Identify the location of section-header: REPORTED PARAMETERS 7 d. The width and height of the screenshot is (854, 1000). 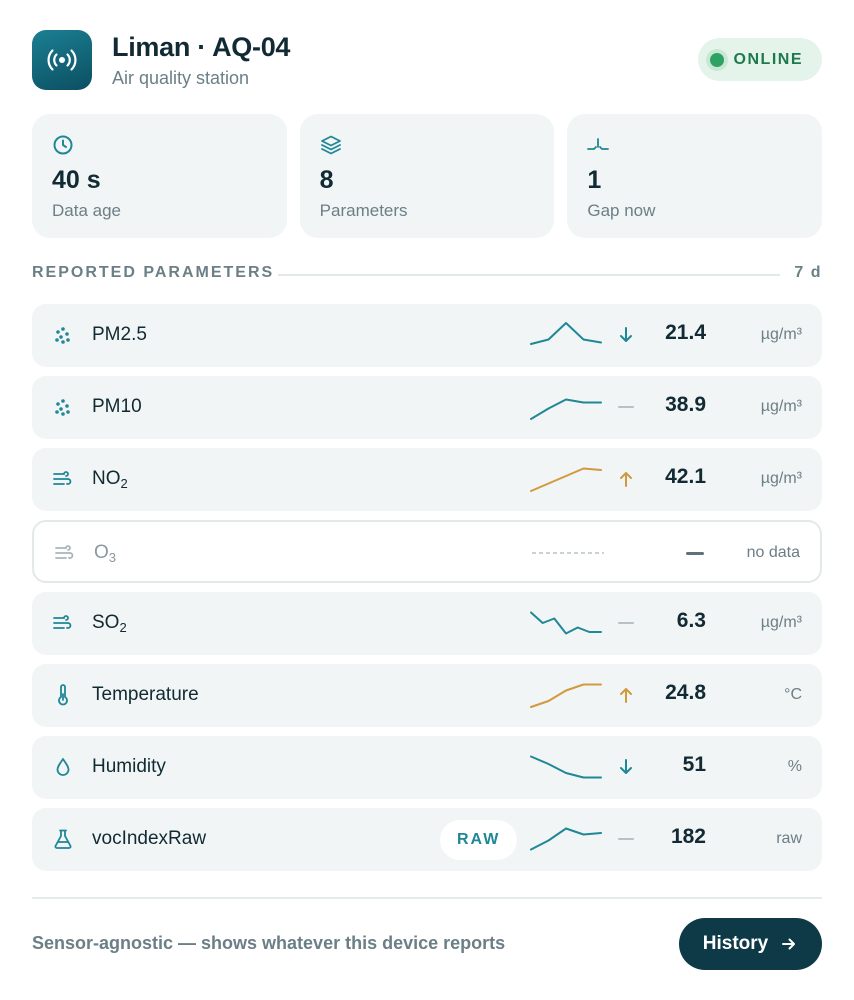
(427, 274).